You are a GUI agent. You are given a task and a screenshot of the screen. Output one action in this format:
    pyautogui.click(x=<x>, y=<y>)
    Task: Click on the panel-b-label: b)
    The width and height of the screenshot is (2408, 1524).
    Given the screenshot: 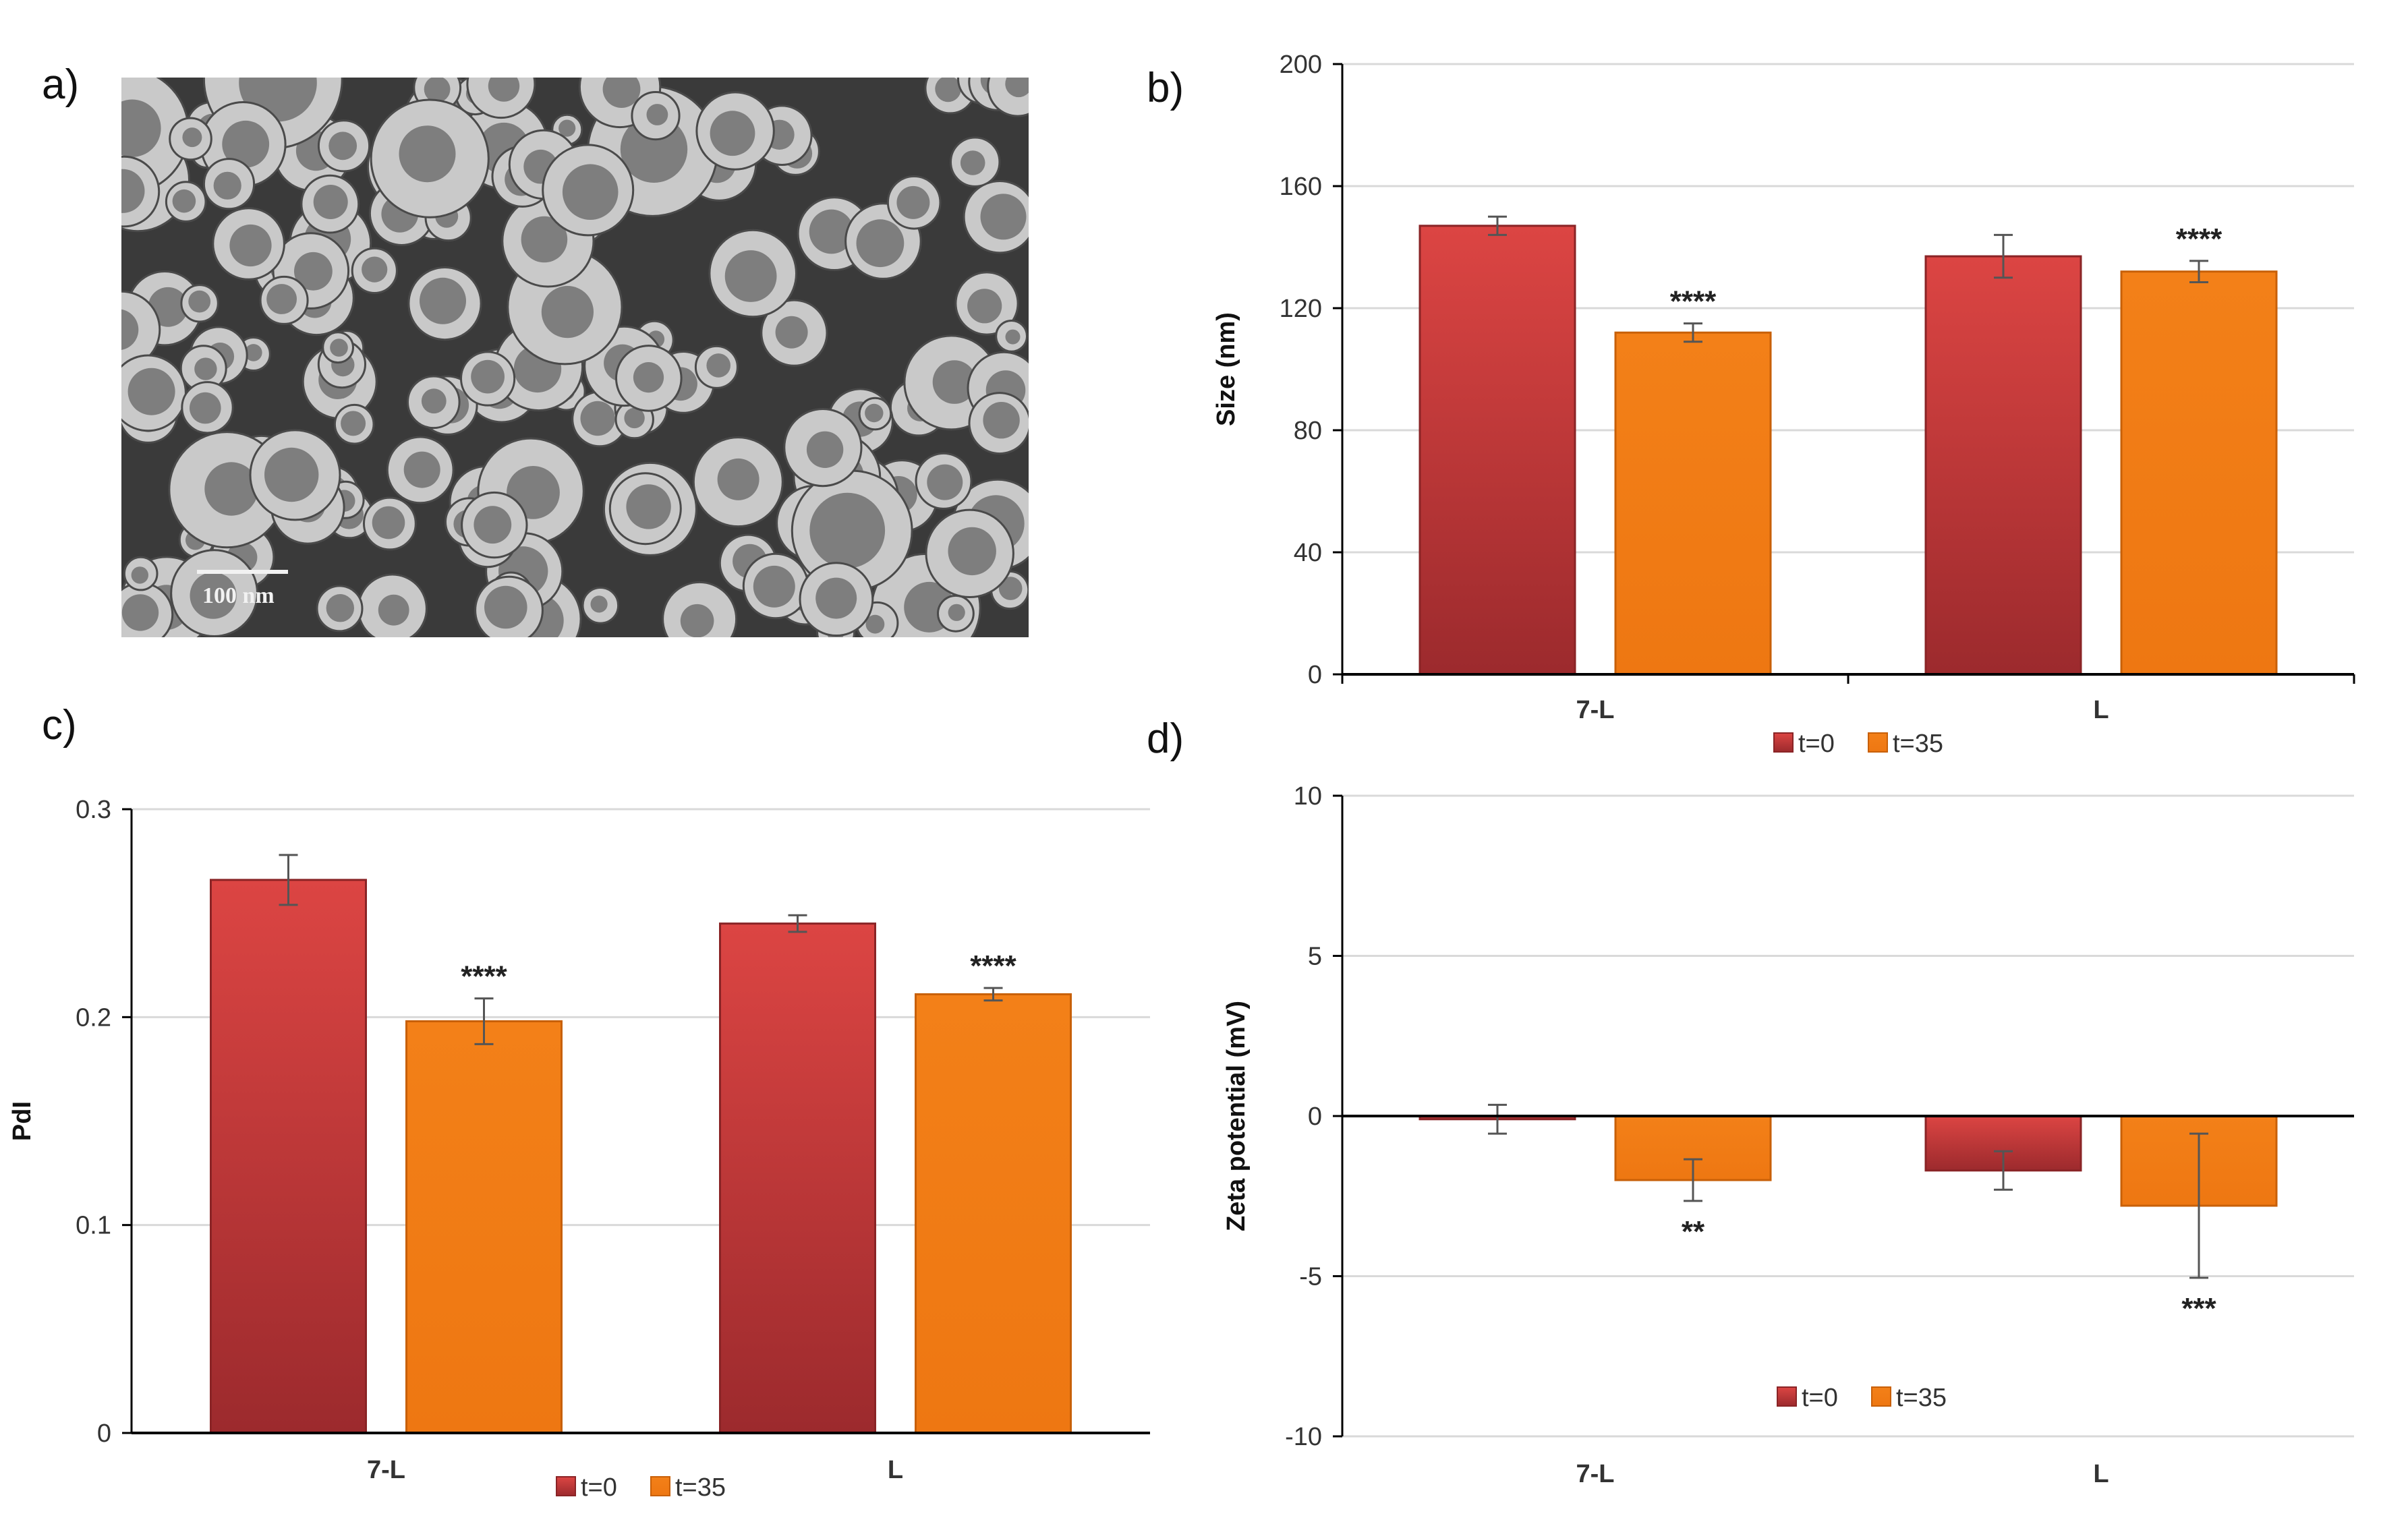 What is the action you would take?
    pyautogui.click(x=1165, y=88)
    